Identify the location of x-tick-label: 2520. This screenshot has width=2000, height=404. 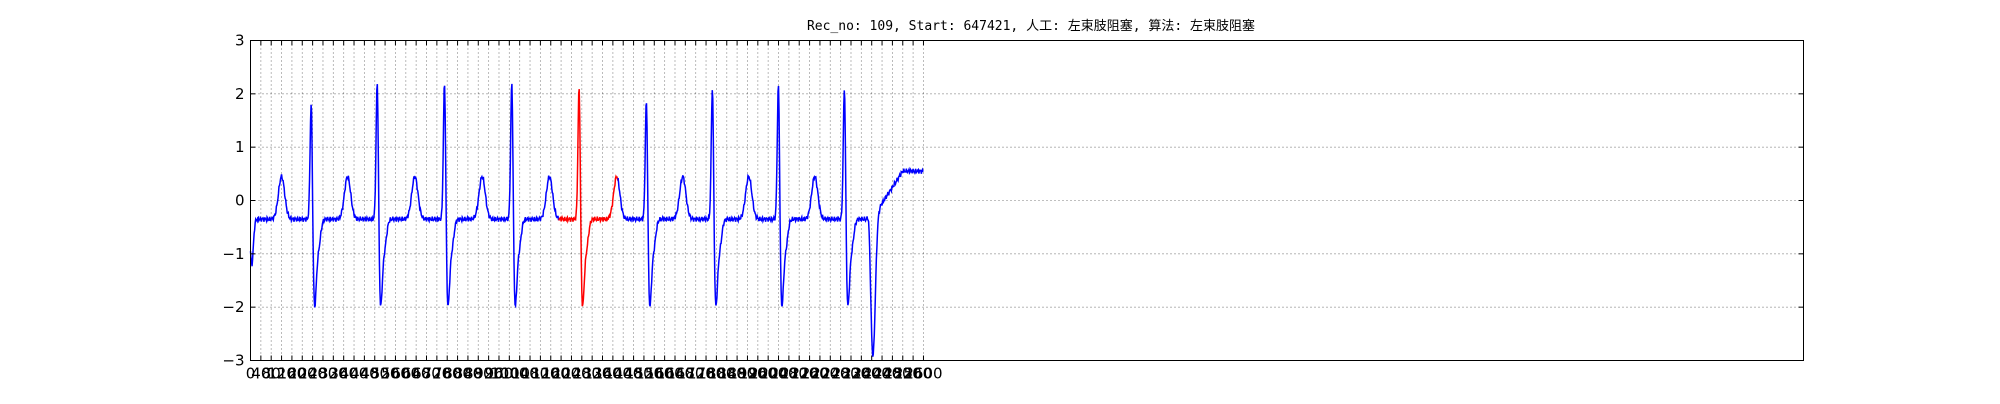
(903, 374).